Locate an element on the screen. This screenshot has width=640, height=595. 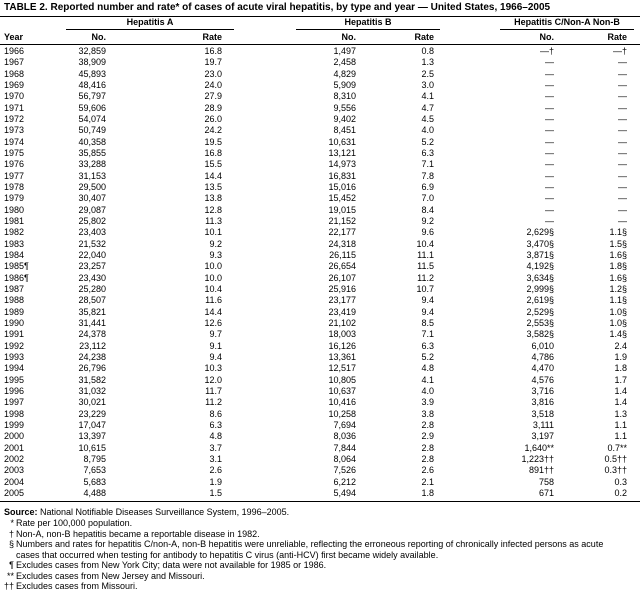
cell: 10.1 is located at coordinates (213, 232).